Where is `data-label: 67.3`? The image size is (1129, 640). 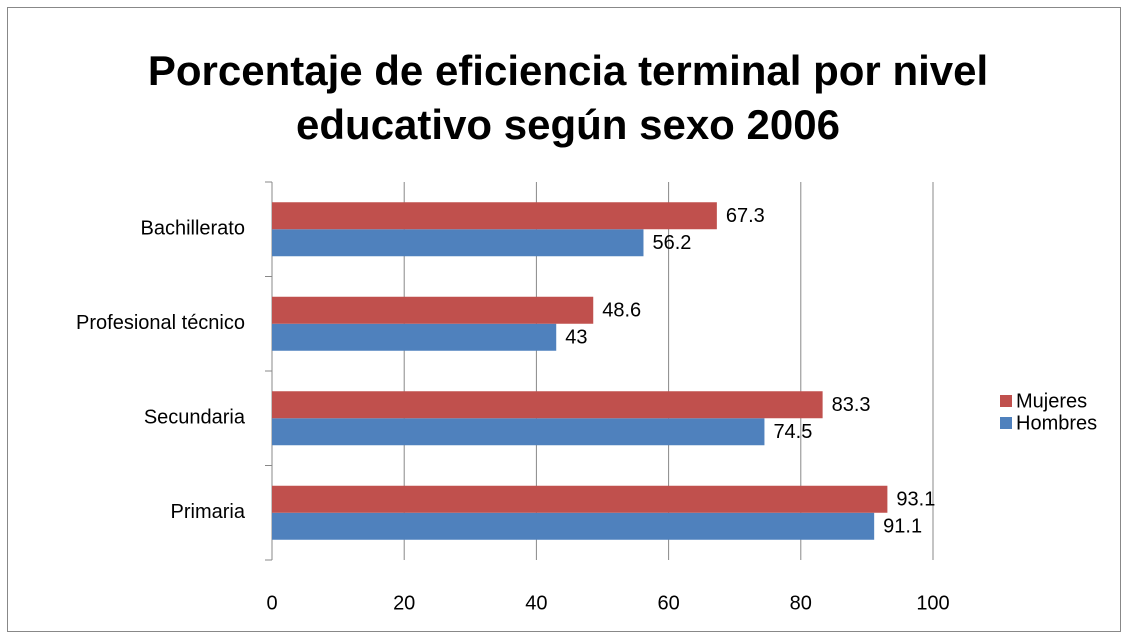
data-label: 67.3 is located at coordinates (745, 216).